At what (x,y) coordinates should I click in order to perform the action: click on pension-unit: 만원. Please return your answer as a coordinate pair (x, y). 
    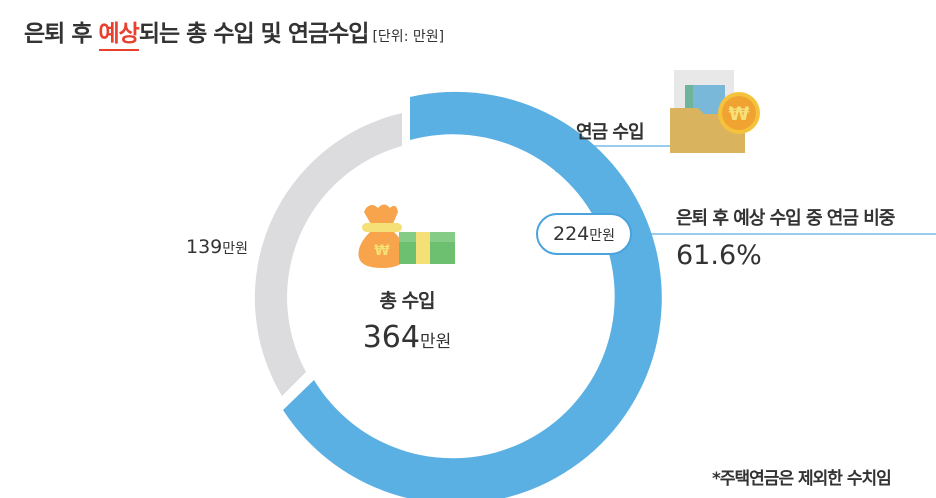
    Looking at the image, I should click on (602, 236).